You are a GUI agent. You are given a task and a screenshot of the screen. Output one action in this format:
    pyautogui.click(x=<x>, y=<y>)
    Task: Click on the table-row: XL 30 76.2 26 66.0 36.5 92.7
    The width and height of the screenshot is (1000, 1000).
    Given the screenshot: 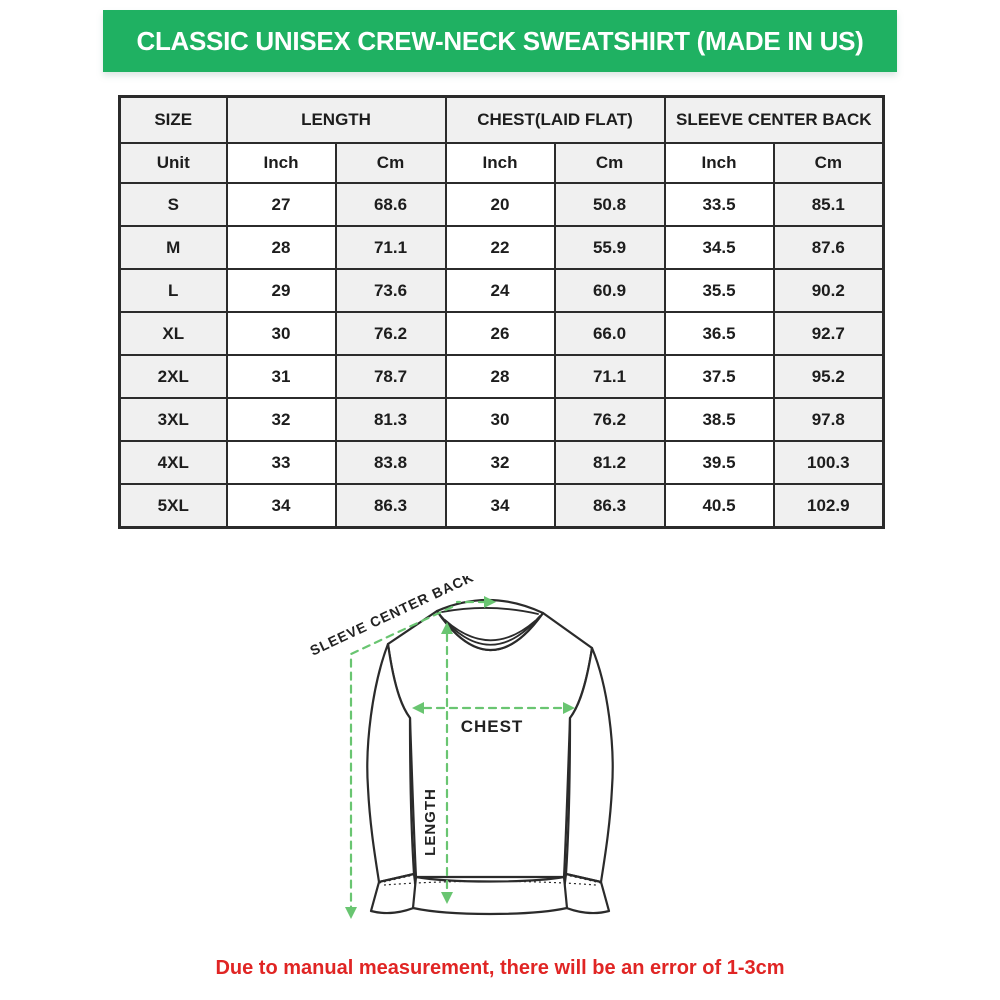 What is the action you would take?
    pyautogui.click(x=501, y=333)
    